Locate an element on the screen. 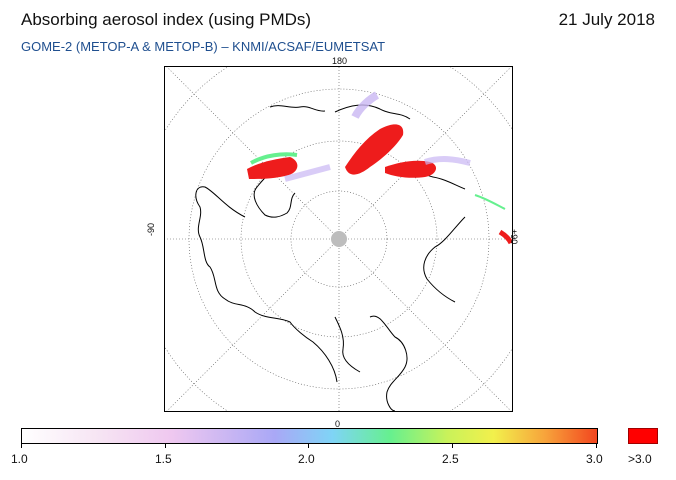 This screenshot has width=676, height=480. lon-label-left: -90 is located at coordinates (151, 229).